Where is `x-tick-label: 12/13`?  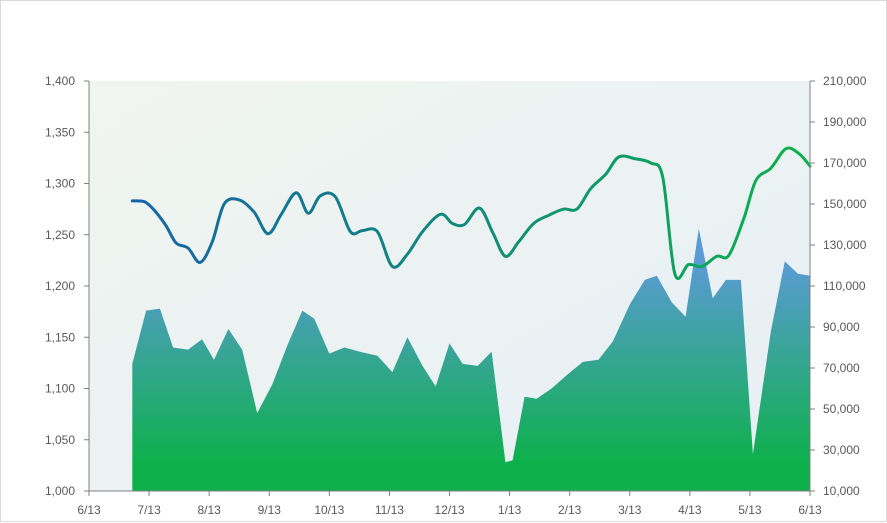 x-tick-label: 12/13 is located at coordinates (449, 510).